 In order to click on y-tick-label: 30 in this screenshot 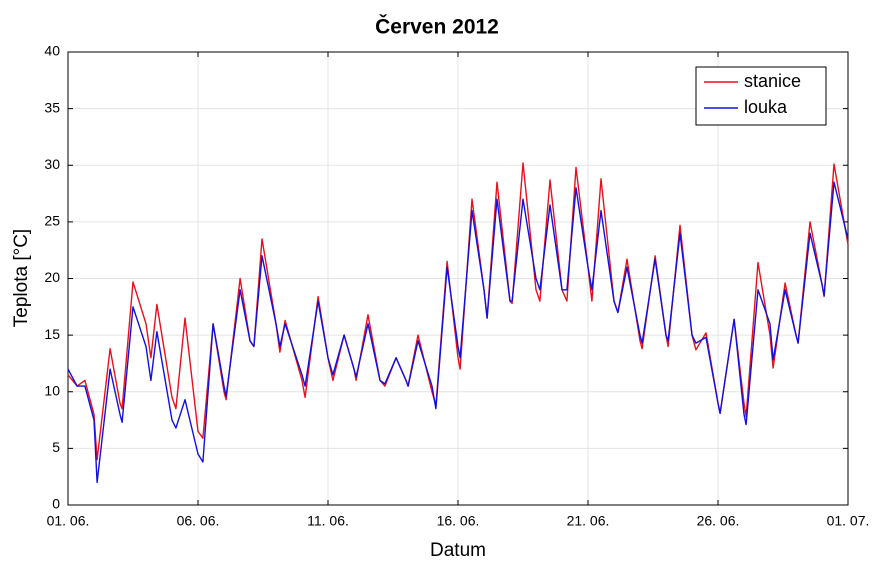, I will do `click(52, 164)`.